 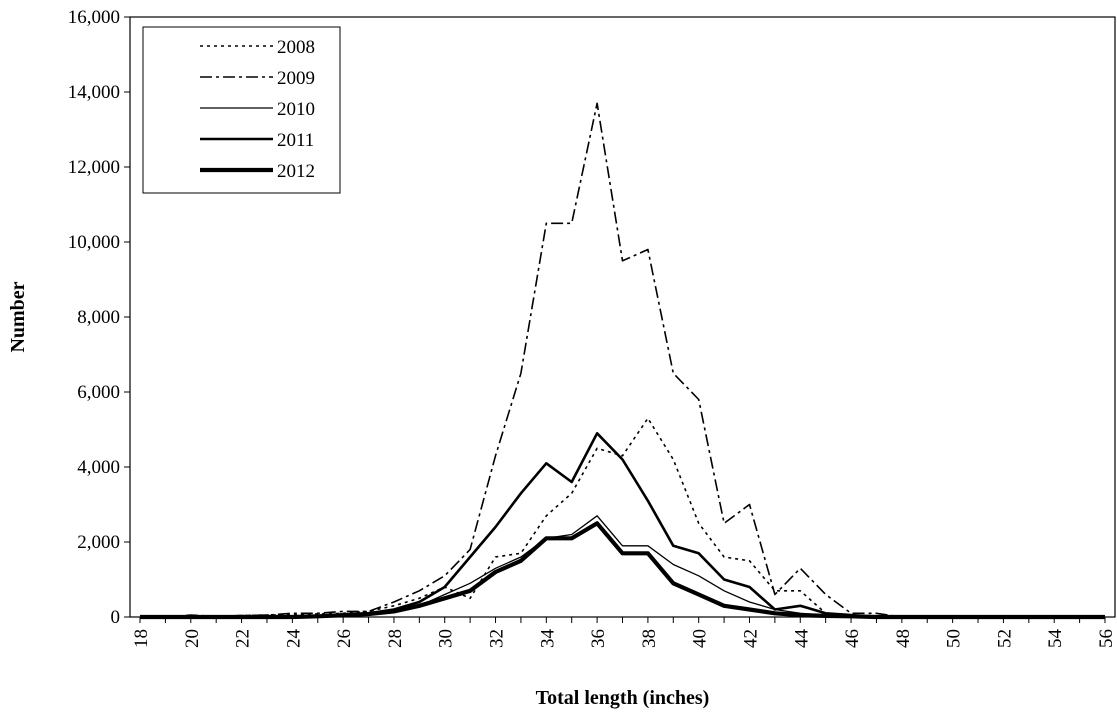 What do you see at coordinates (598, 638) in the screenshot?
I see `x-tick-label: 36` at bounding box center [598, 638].